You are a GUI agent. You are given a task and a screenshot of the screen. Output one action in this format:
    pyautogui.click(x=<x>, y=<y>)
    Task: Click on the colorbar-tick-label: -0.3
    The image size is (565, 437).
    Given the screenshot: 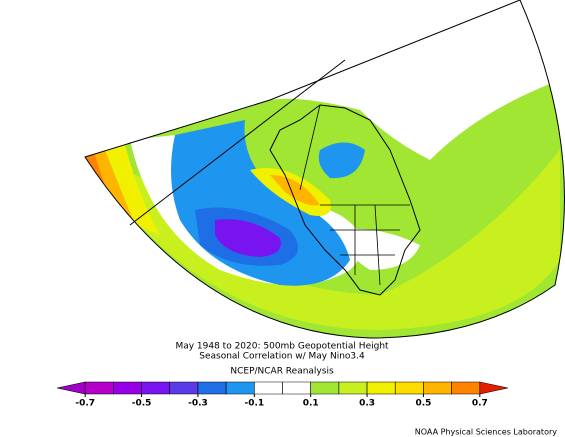 What is the action you would take?
    pyautogui.click(x=198, y=404)
    